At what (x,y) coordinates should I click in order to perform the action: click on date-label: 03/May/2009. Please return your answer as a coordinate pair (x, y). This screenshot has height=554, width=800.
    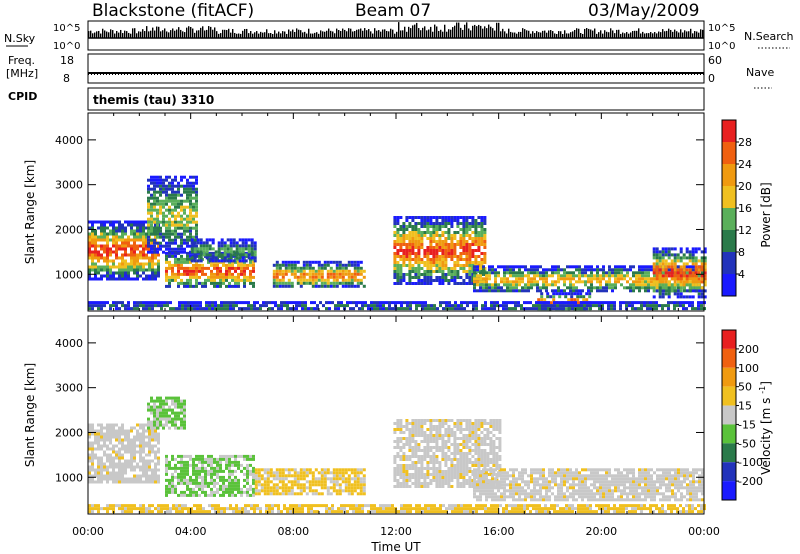
    Looking at the image, I should click on (644, 11).